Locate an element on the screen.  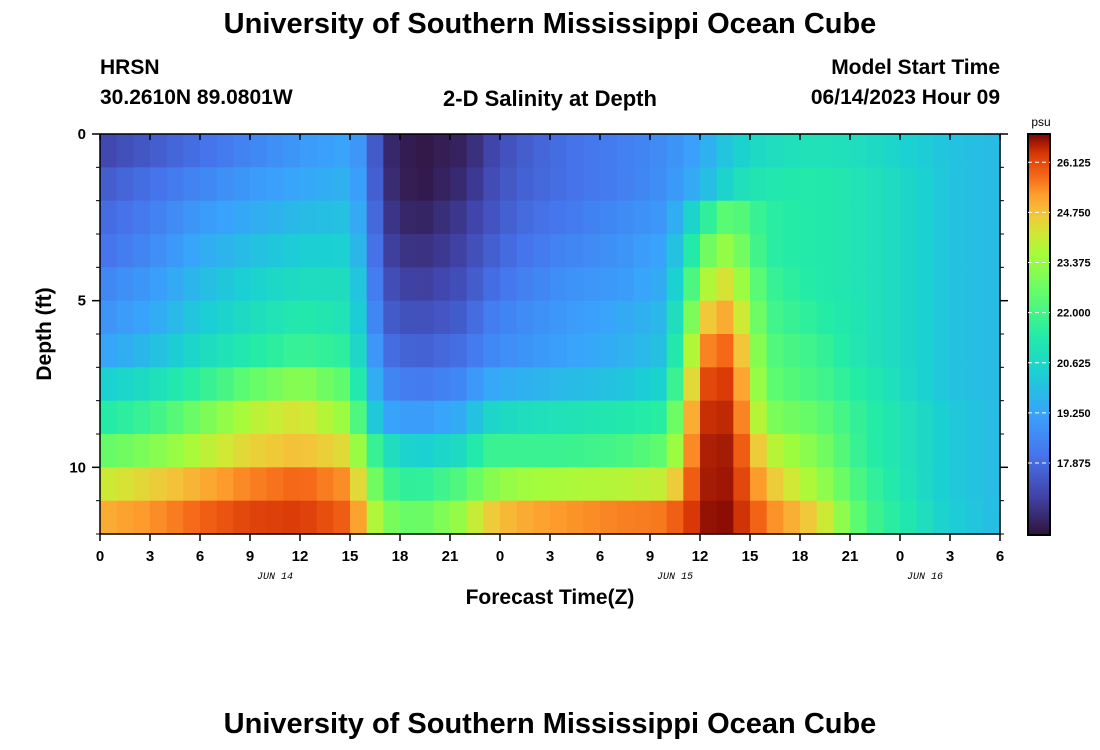
x-tick-label: 21 is located at coordinates (850, 556).